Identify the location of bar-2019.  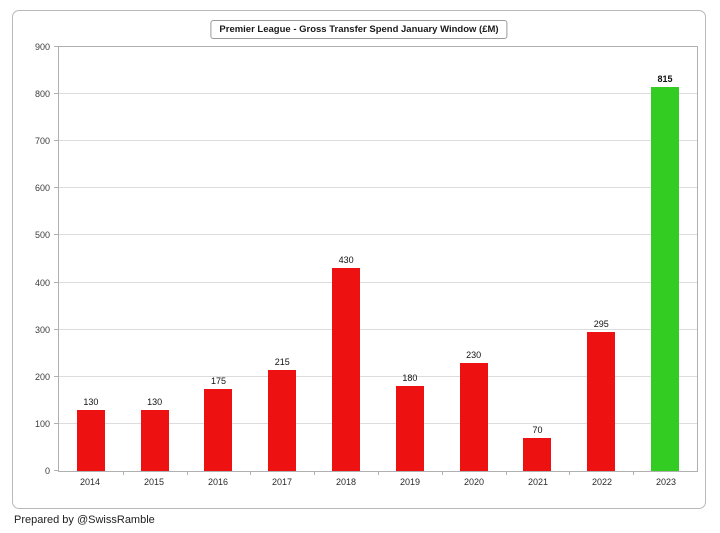
(409, 428).